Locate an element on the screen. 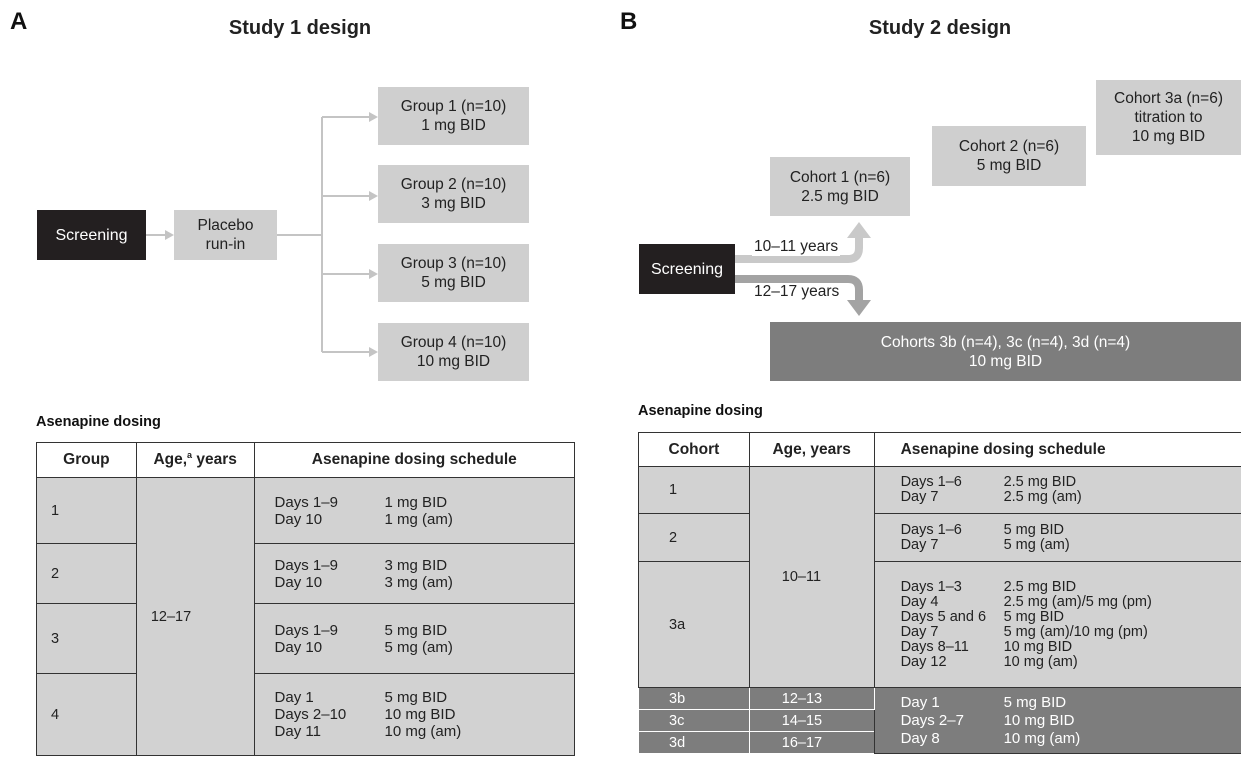 The height and width of the screenshot is (776, 1241). panel-a-table-label: Asenapine dosing is located at coordinates (98, 422).